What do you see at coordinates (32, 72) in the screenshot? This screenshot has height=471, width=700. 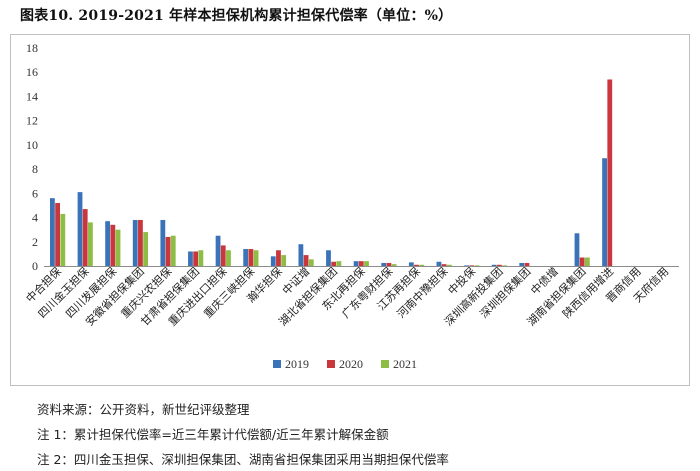 I see `y-tick-label: 16` at bounding box center [32, 72].